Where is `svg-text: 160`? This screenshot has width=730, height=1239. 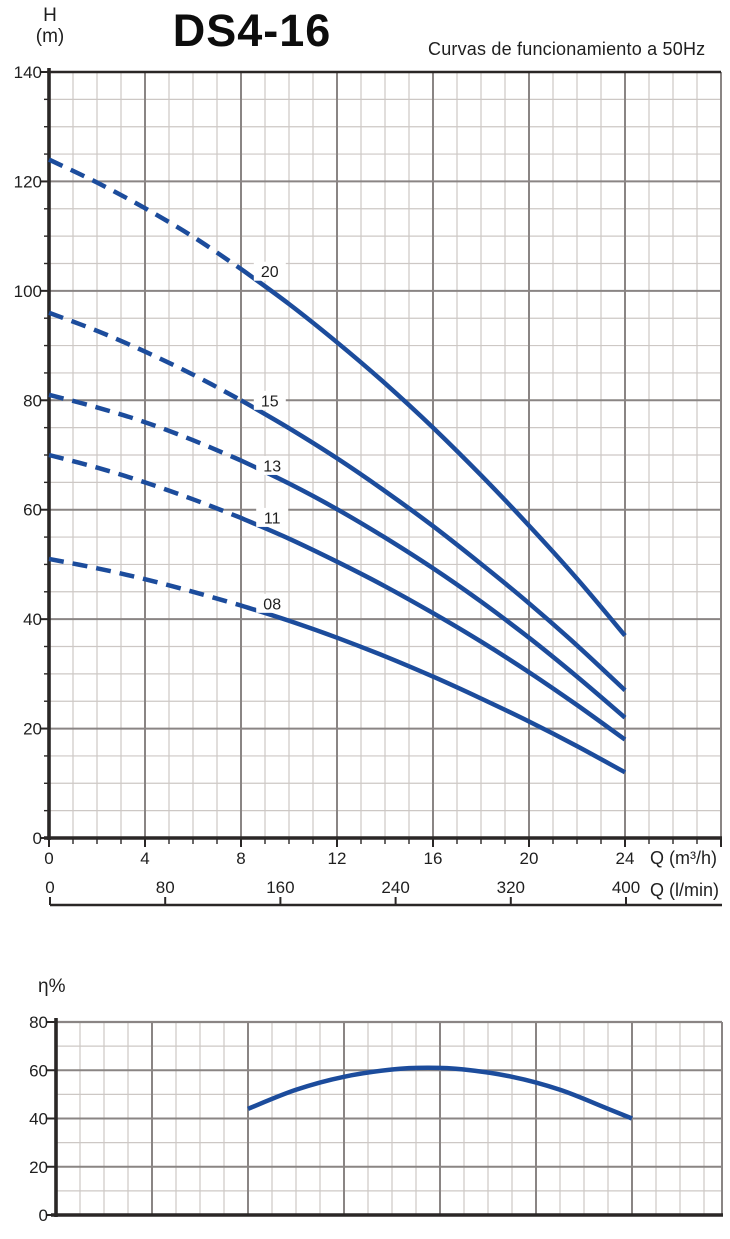
svg-text: 160 is located at coordinates (280, 887).